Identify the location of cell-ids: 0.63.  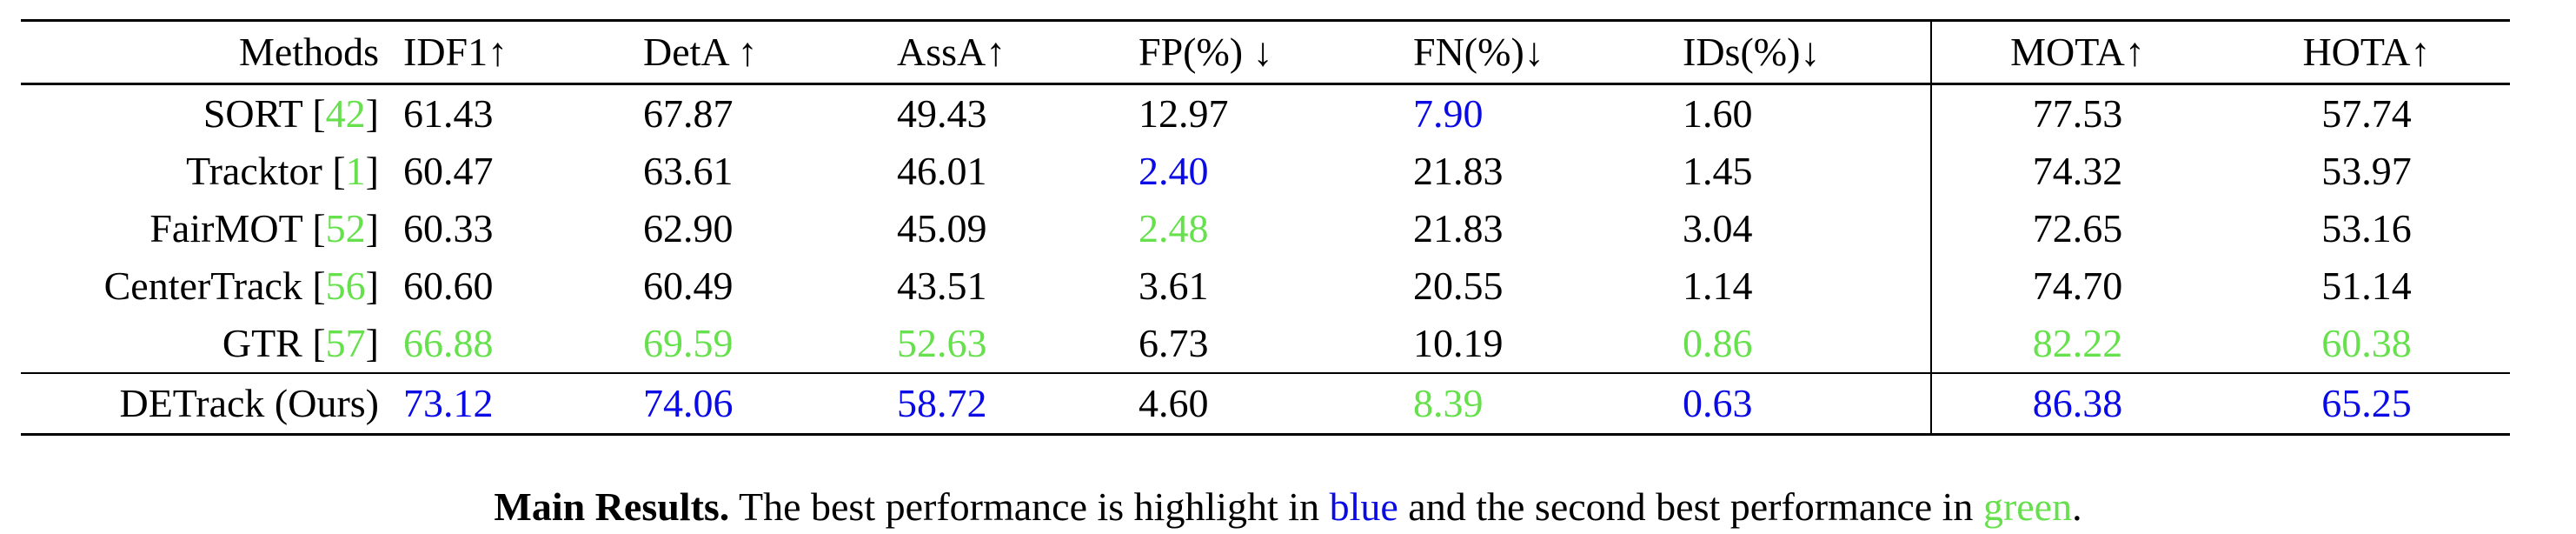
(1807, 404).